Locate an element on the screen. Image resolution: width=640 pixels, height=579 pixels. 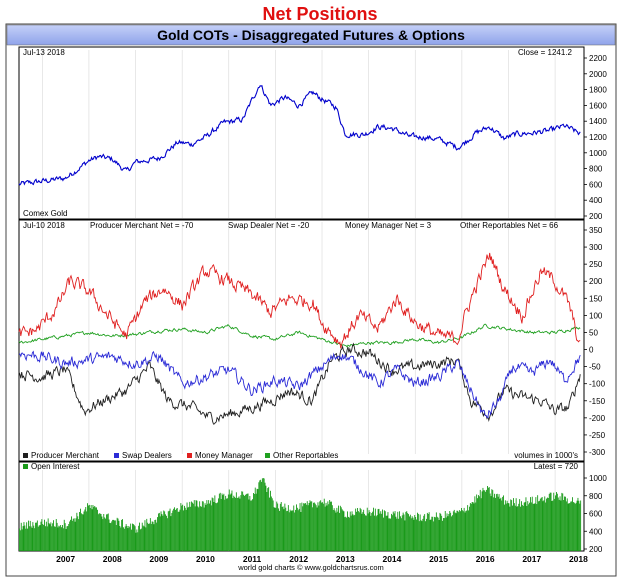
open-interest-label: Open Interest is located at coordinates (55, 466).